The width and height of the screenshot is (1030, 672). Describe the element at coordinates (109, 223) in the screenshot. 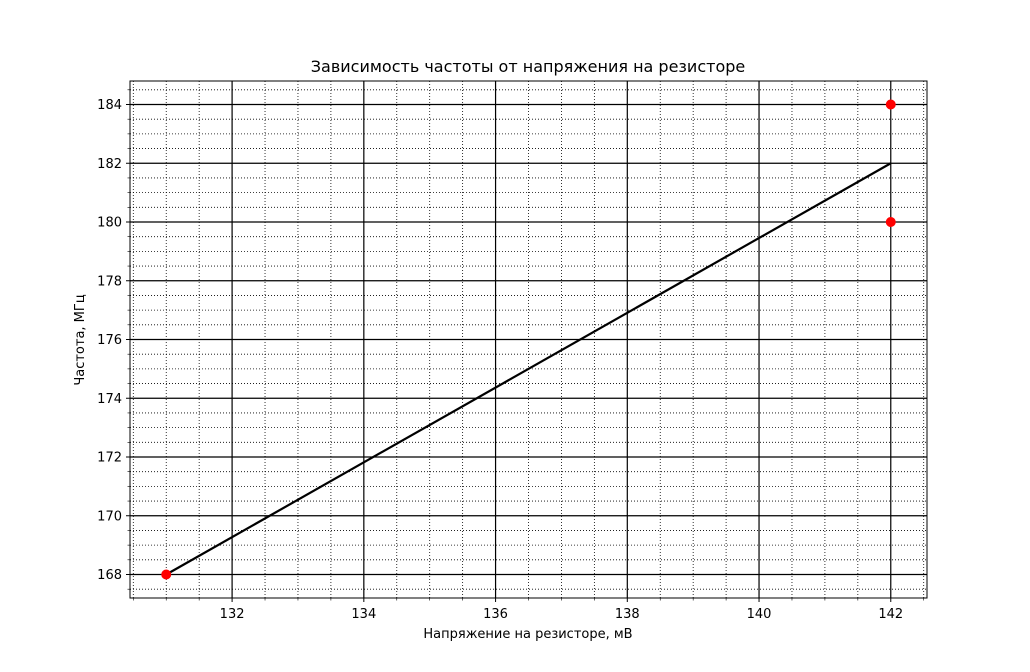

I see `y-tick-label: 180` at that location.